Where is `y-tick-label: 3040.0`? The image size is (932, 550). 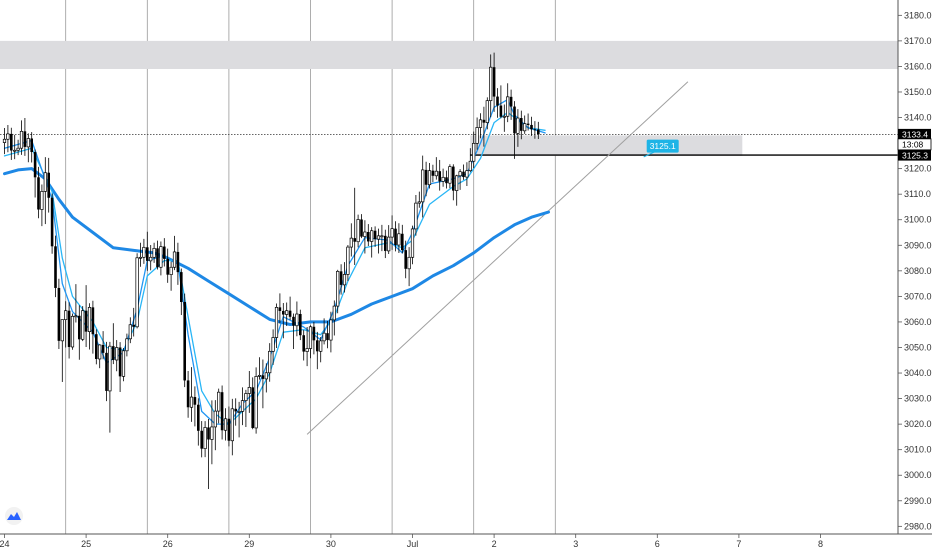
y-tick-label: 3040.0 is located at coordinates (918, 373).